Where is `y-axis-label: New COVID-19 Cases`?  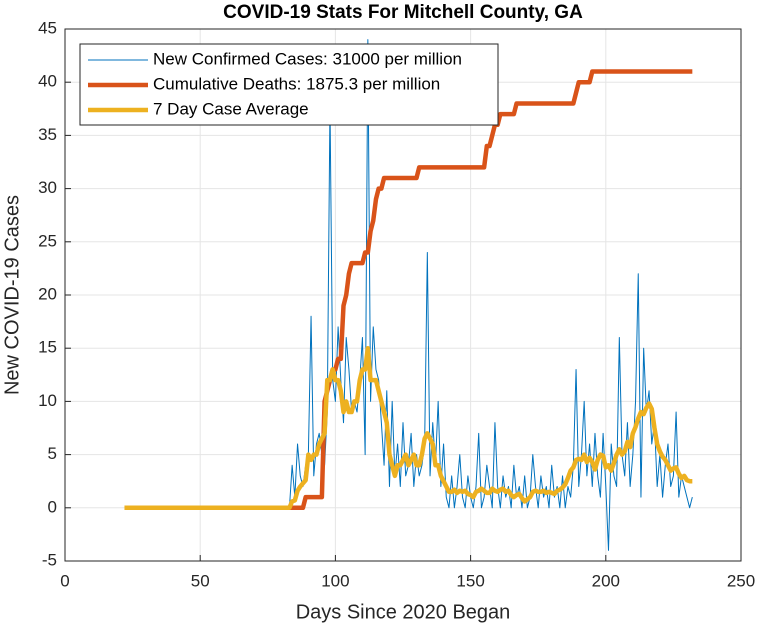 y-axis-label: New COVID-19 Cases is located at coordinates (12, 295).